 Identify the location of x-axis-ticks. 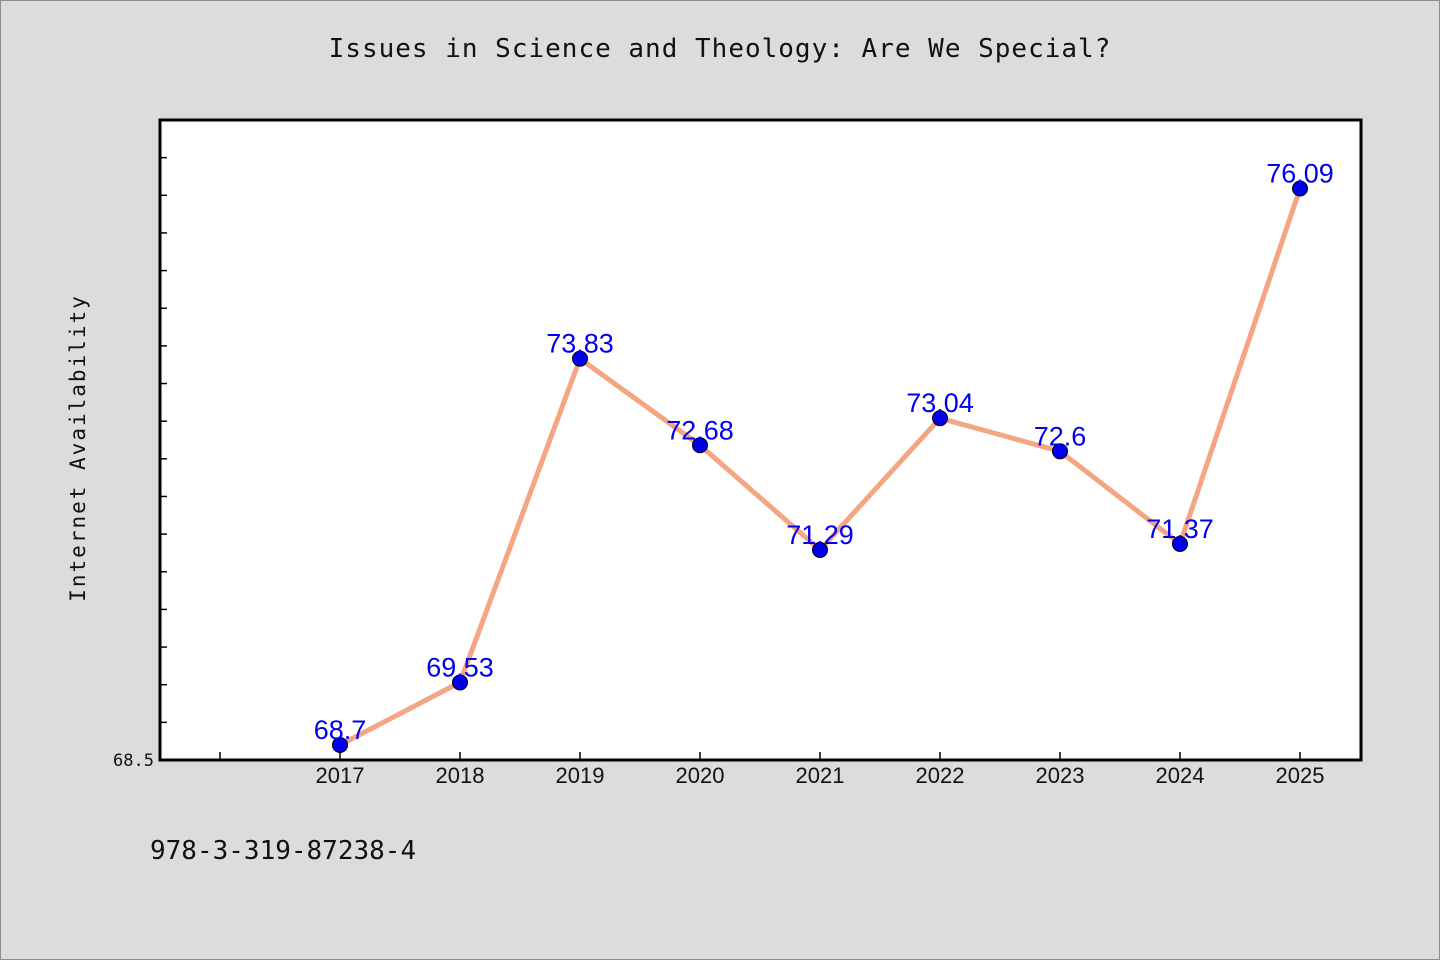
(760, 756).